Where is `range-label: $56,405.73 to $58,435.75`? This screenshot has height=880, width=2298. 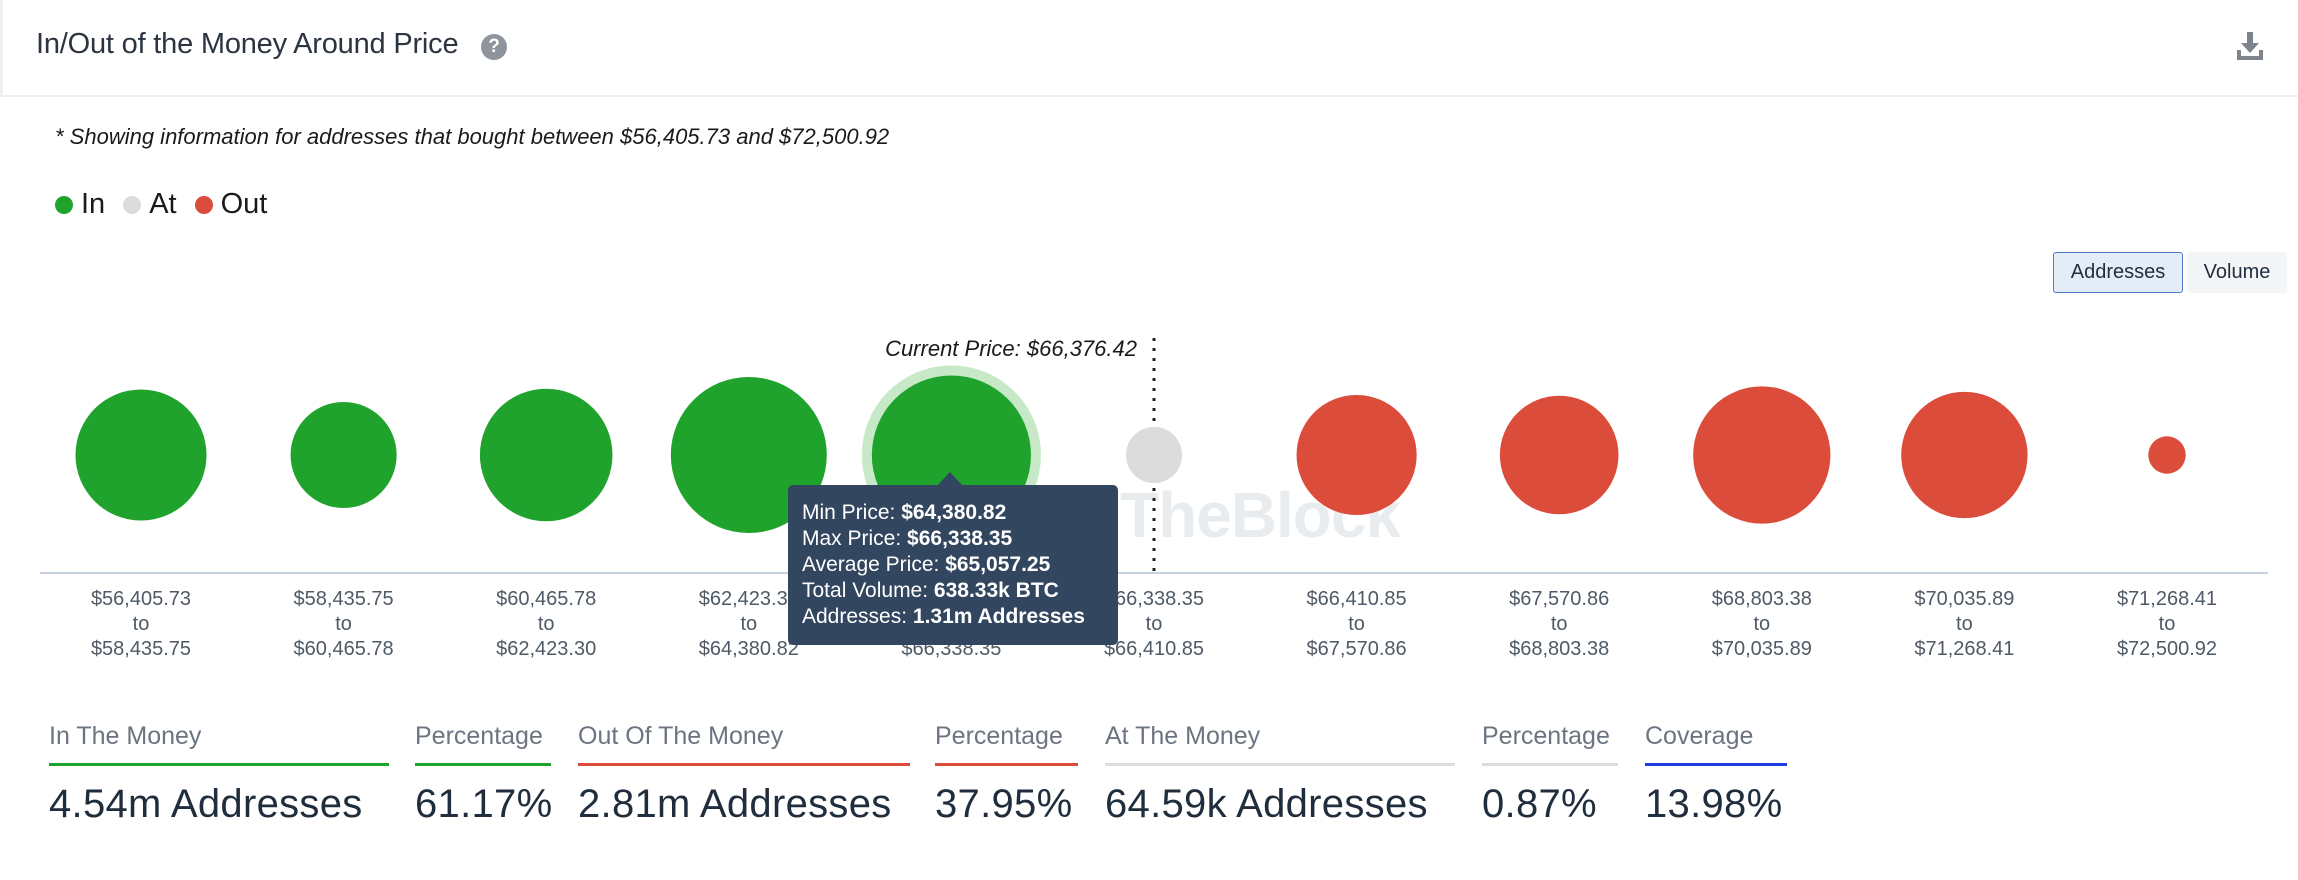 range-label: $56,405.73 to $58,435.75 is located at coordinates (141, 624).